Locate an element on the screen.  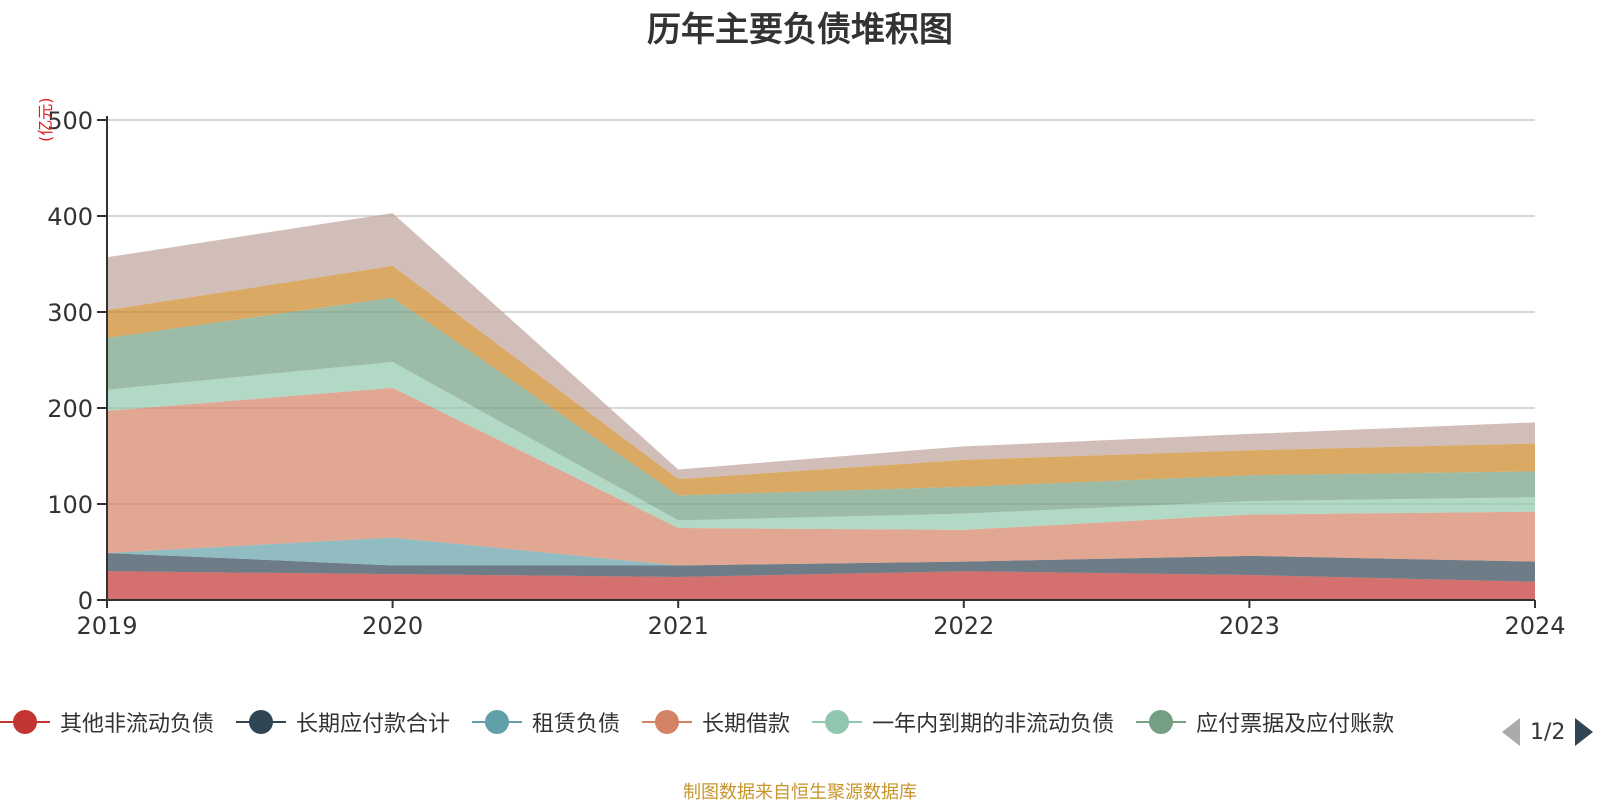
x-tick-label: 2019 is located at coordinates (106, 626).